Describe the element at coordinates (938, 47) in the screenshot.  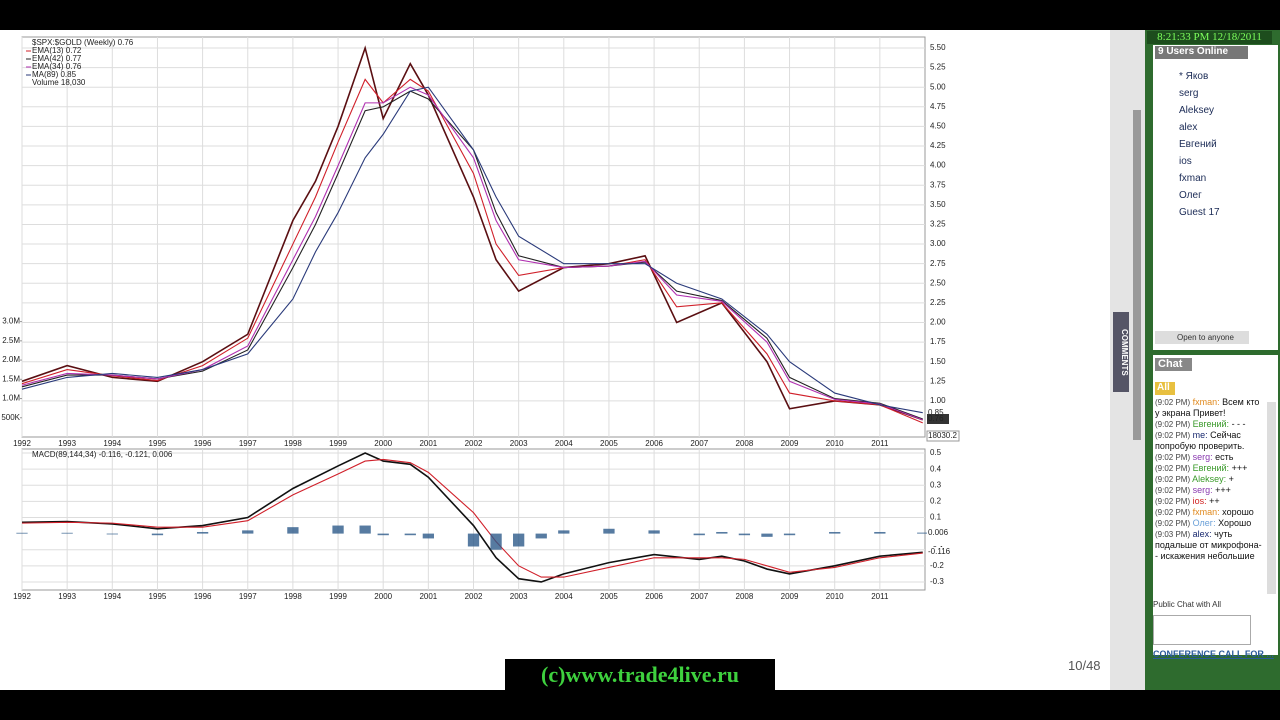
I see `y-tick-label: 5.50` at that location.